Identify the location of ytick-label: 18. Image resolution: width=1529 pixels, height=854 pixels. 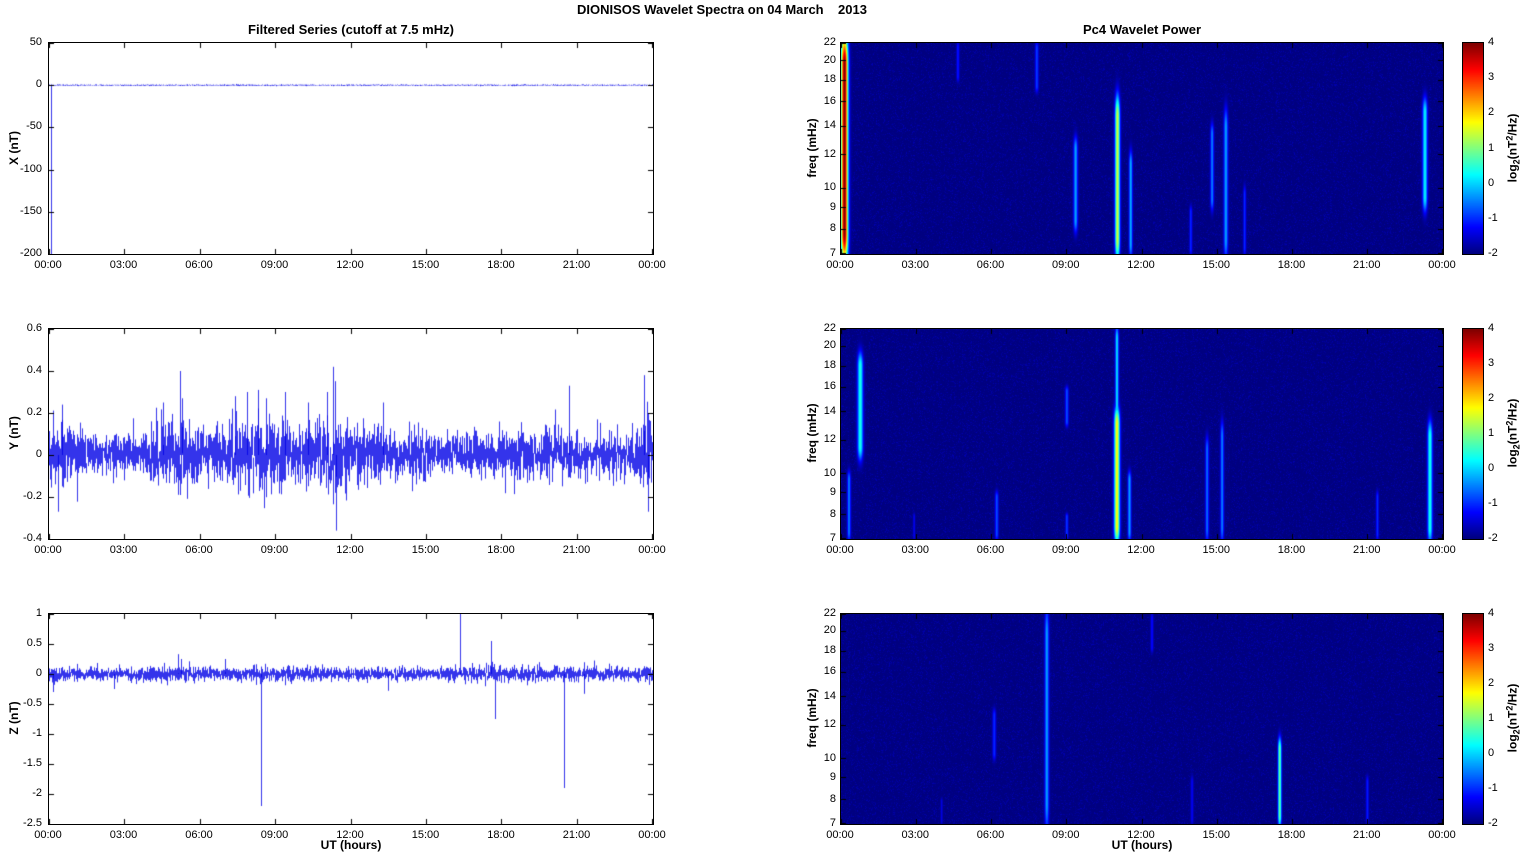
(829, 364).